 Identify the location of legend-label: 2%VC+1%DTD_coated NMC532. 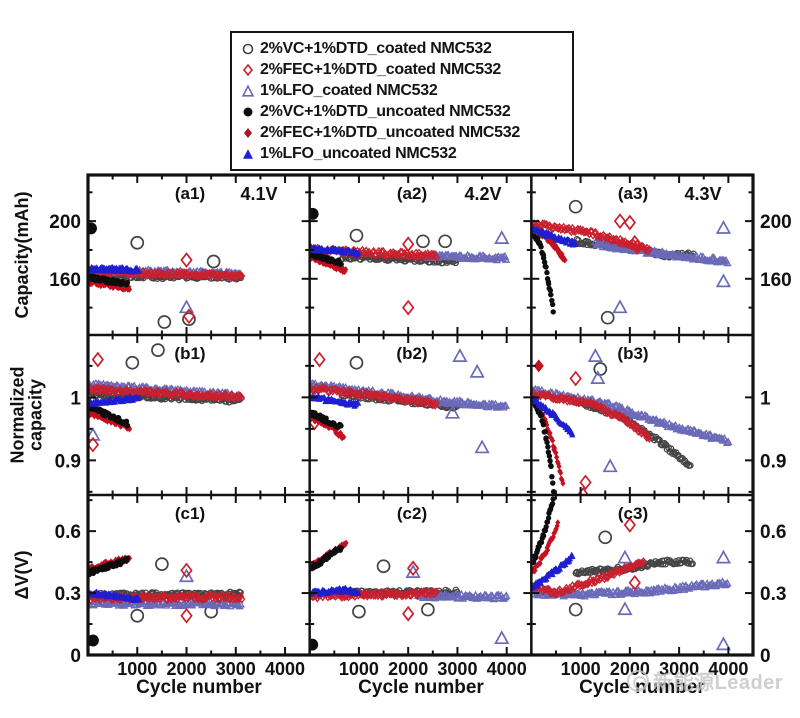
(376, 48).